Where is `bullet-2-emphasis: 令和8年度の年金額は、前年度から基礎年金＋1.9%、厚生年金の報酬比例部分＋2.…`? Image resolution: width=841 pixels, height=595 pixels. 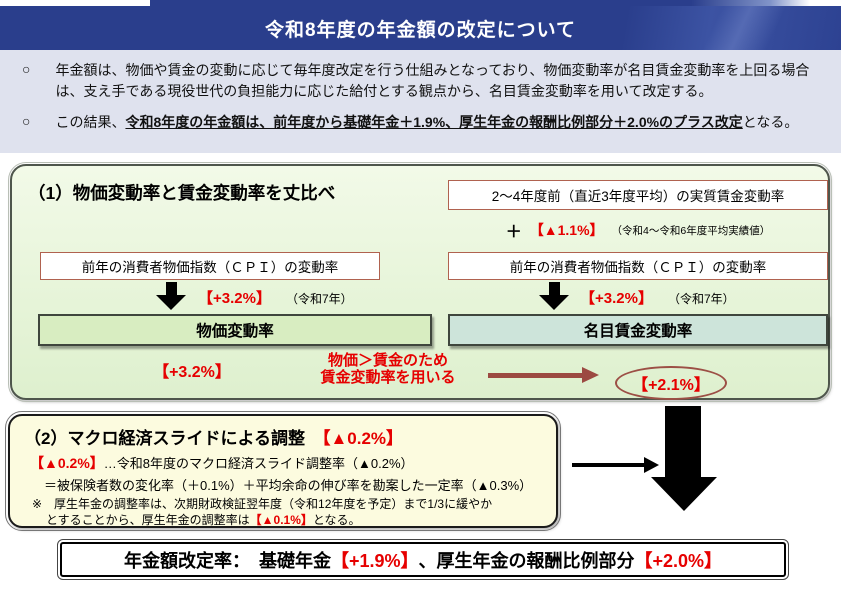 bullet-2-emphasis: 令和8年度の年金額は、前年度から基礎年金＋1.9%、厚生年金の報酬比例部分＋2.… is located at coordinates (434, 122).